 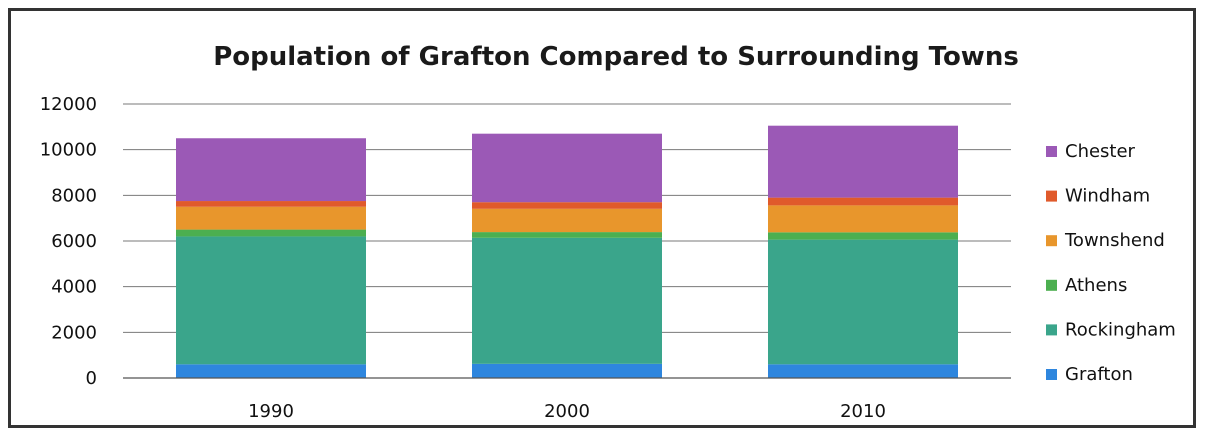 What do you see at coordinates (863, 202) in the screenshot?
I see `bar-segment-windham-2010` at bounding box center [863, 202].